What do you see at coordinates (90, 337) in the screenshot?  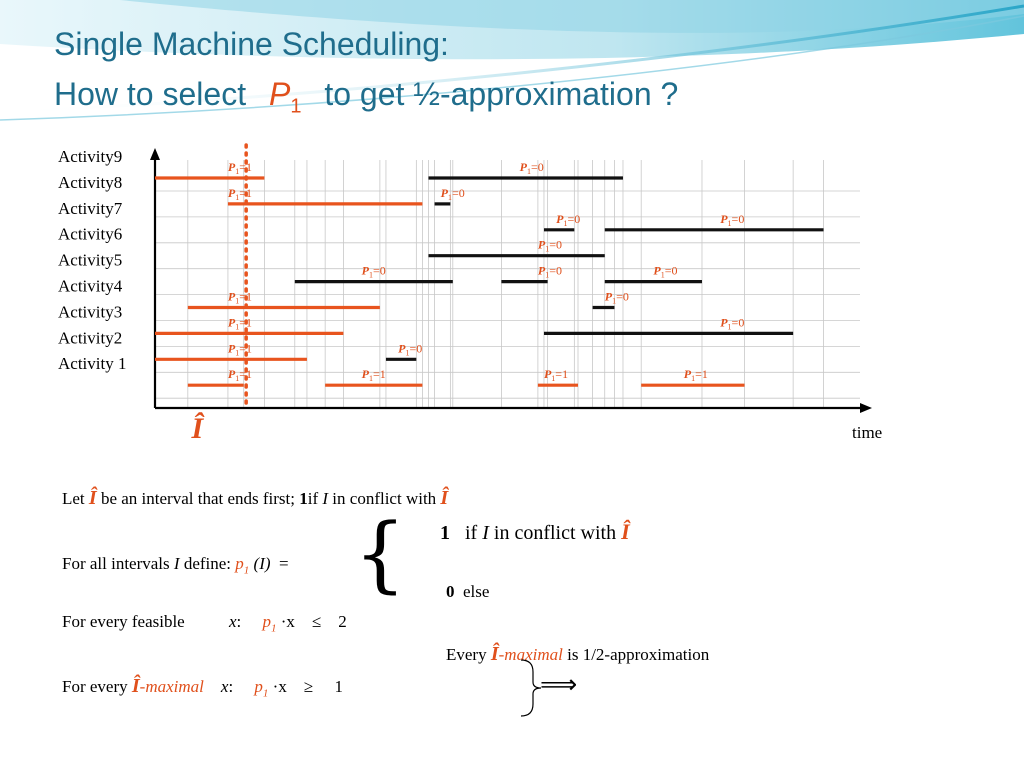 I see `activity-label: Activity2` at bounding box center [90, 337].